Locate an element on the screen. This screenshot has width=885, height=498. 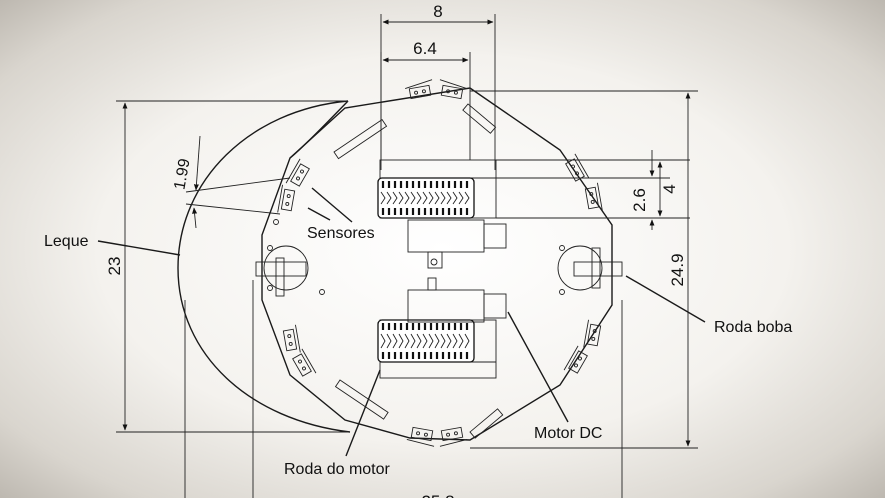
slots is located at coordinates (418, 271).